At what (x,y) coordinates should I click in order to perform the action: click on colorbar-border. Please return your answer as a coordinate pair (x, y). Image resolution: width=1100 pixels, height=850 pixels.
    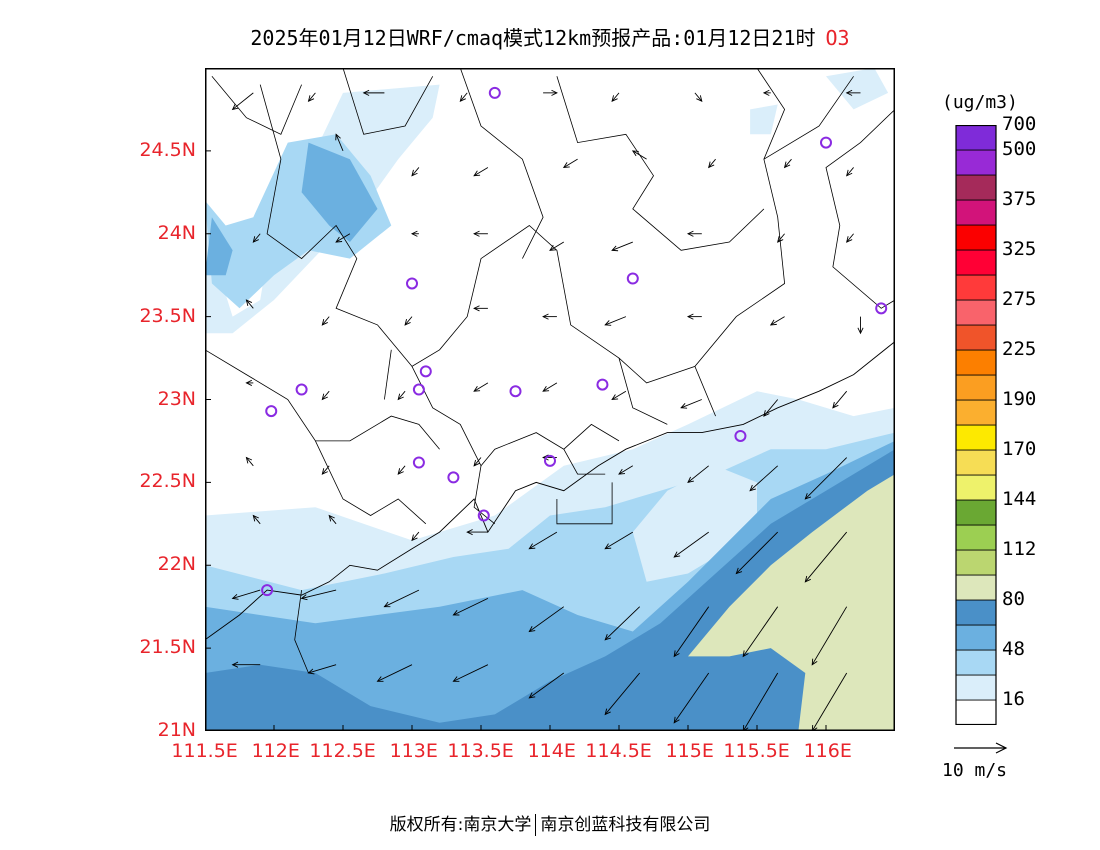
    Looking at the image, I should click on (976, 425).